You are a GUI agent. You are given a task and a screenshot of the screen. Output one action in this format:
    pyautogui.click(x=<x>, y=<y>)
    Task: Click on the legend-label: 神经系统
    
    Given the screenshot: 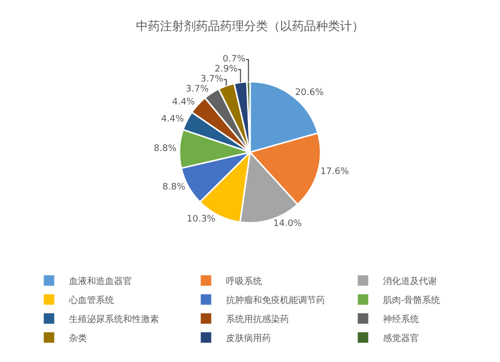 What is the action you would take?
    pyautogui.click(x=401, y=320)
    